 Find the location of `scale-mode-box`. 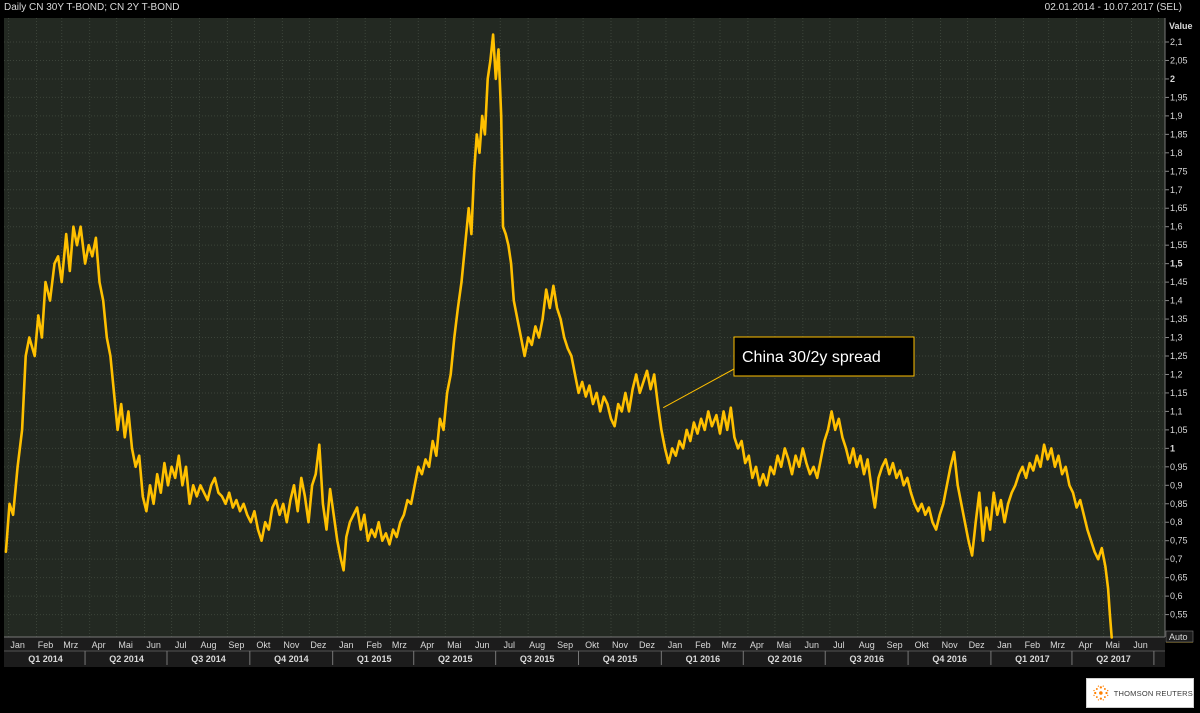

scale-mode-box is located at coordinates (1179, 636).